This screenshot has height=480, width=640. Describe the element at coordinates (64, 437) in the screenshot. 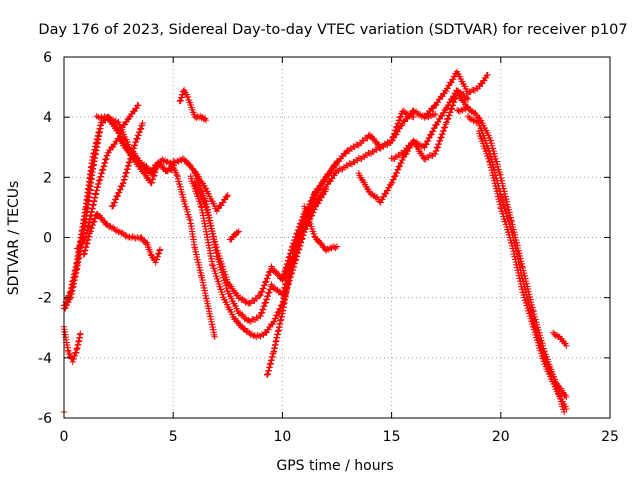

I see `x-tick-label: 0` at that location.